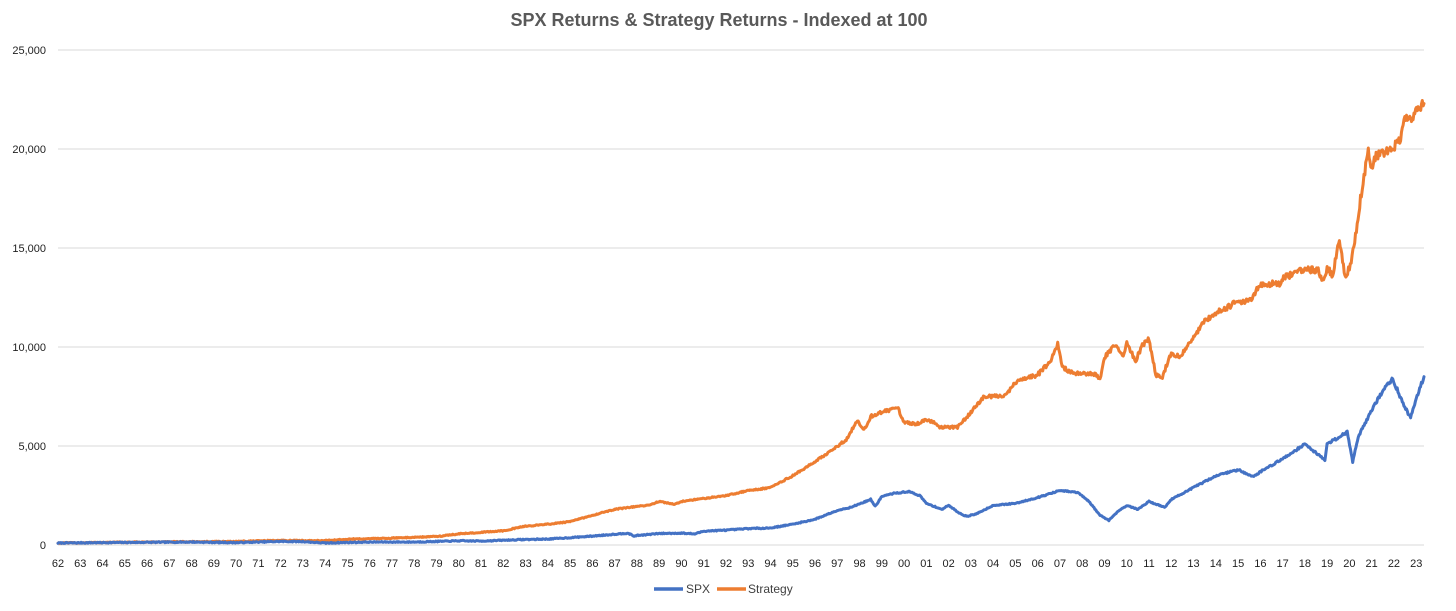 The height and width of the screenshot is (611, 1456). Describe the element at coordinates (281, 564) in the screenshot. I see `x-tick-label: 72` at that location.